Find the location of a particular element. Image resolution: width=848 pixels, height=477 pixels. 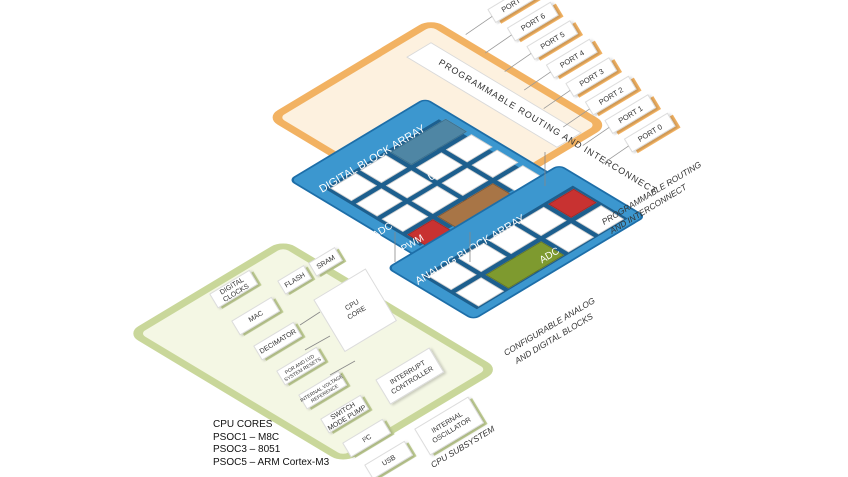

routing-bar is located at coordinates (494, 95).